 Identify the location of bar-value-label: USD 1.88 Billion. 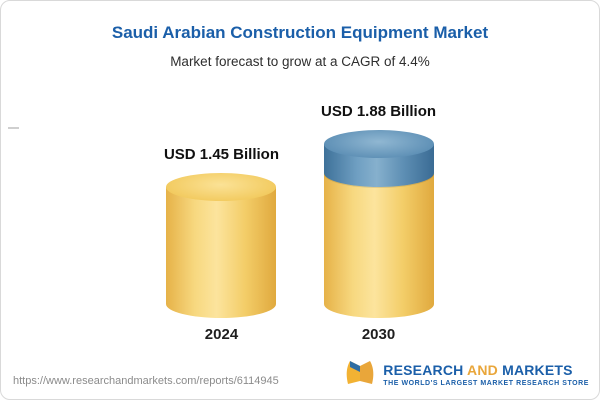
(379, 111).